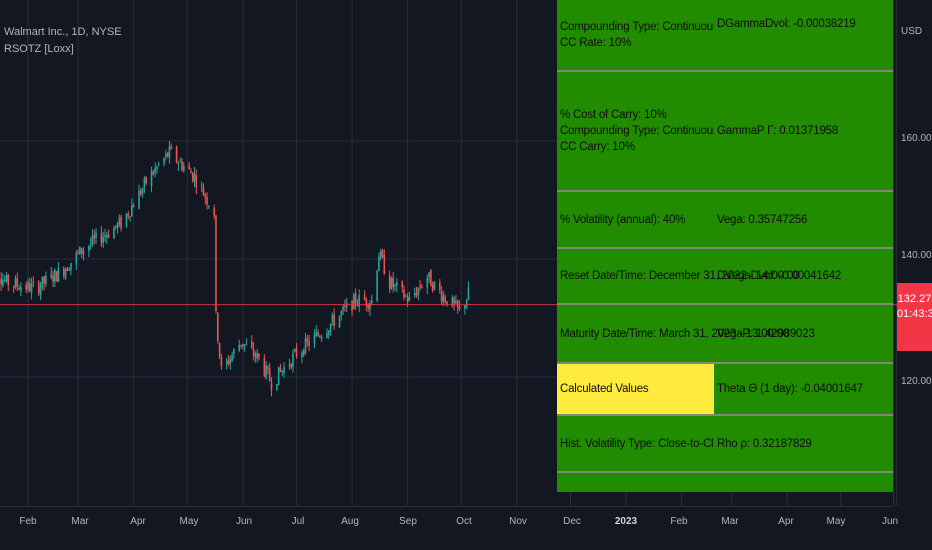 This screenshot has height=550, width=932. Describe the element at coordinates (730, 521) in the screenshot. I see `time-axis-label: Mar` at that location.